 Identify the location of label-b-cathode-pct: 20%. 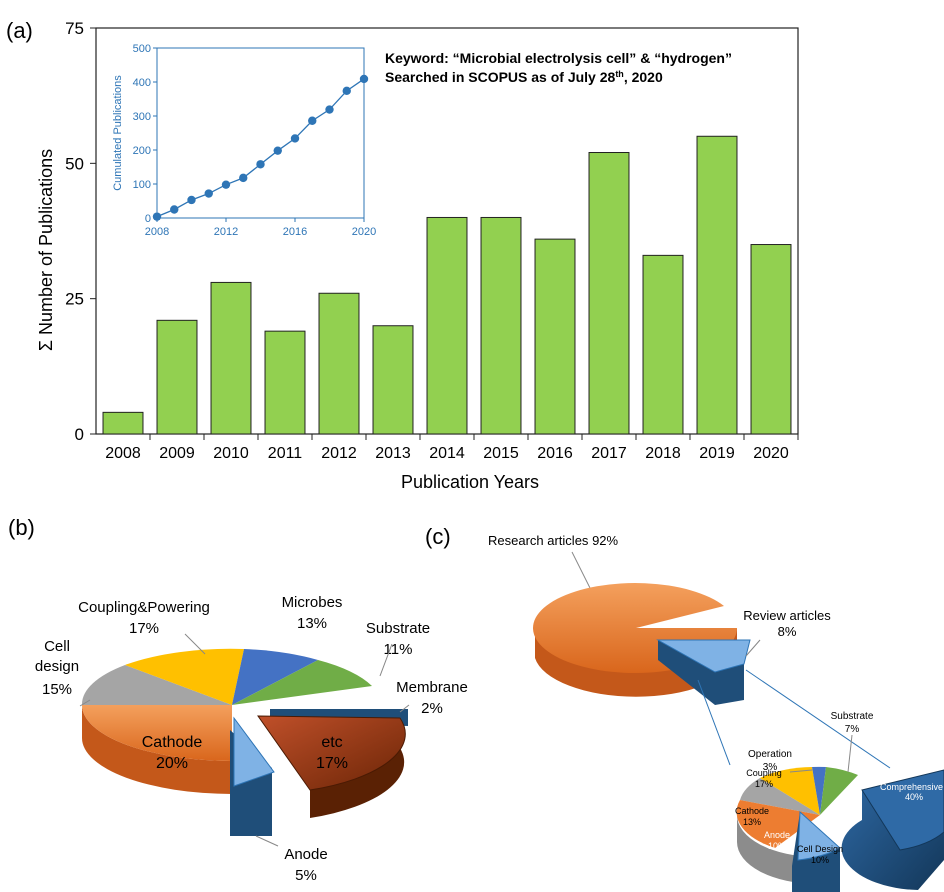
(172, 763).